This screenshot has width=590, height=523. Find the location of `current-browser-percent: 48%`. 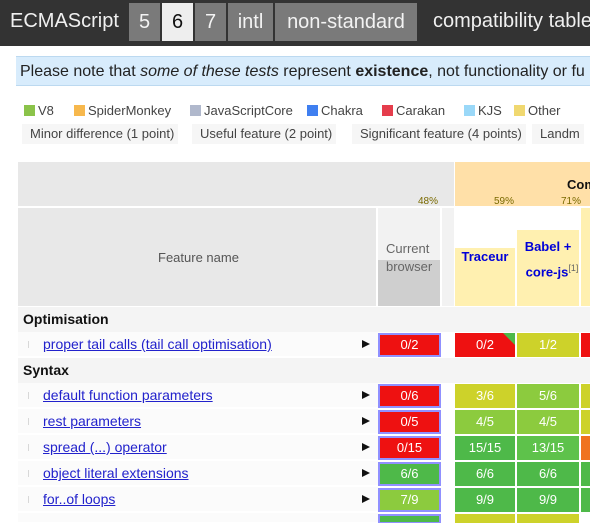

current-browser-percent: 48% is located at coordinates (428, 201).